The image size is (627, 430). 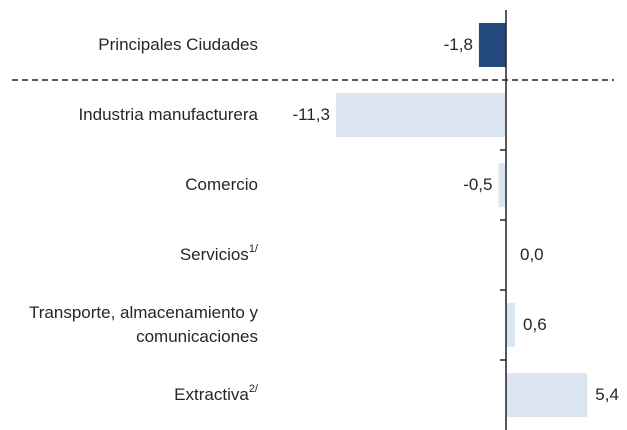 What do you see at coordinates (133, 185) in the screenshot?
I see `category-label: Comercio` at bounding box center [133, 185].